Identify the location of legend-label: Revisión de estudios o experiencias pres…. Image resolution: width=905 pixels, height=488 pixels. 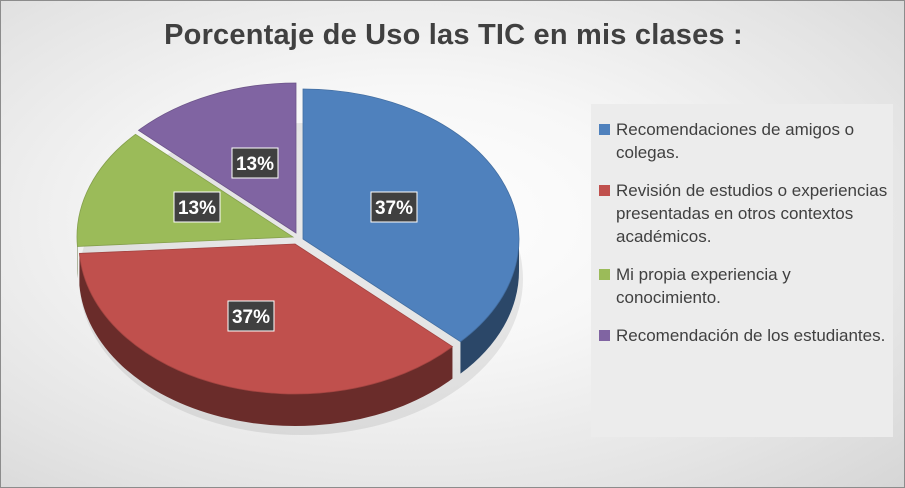
(752, 213).